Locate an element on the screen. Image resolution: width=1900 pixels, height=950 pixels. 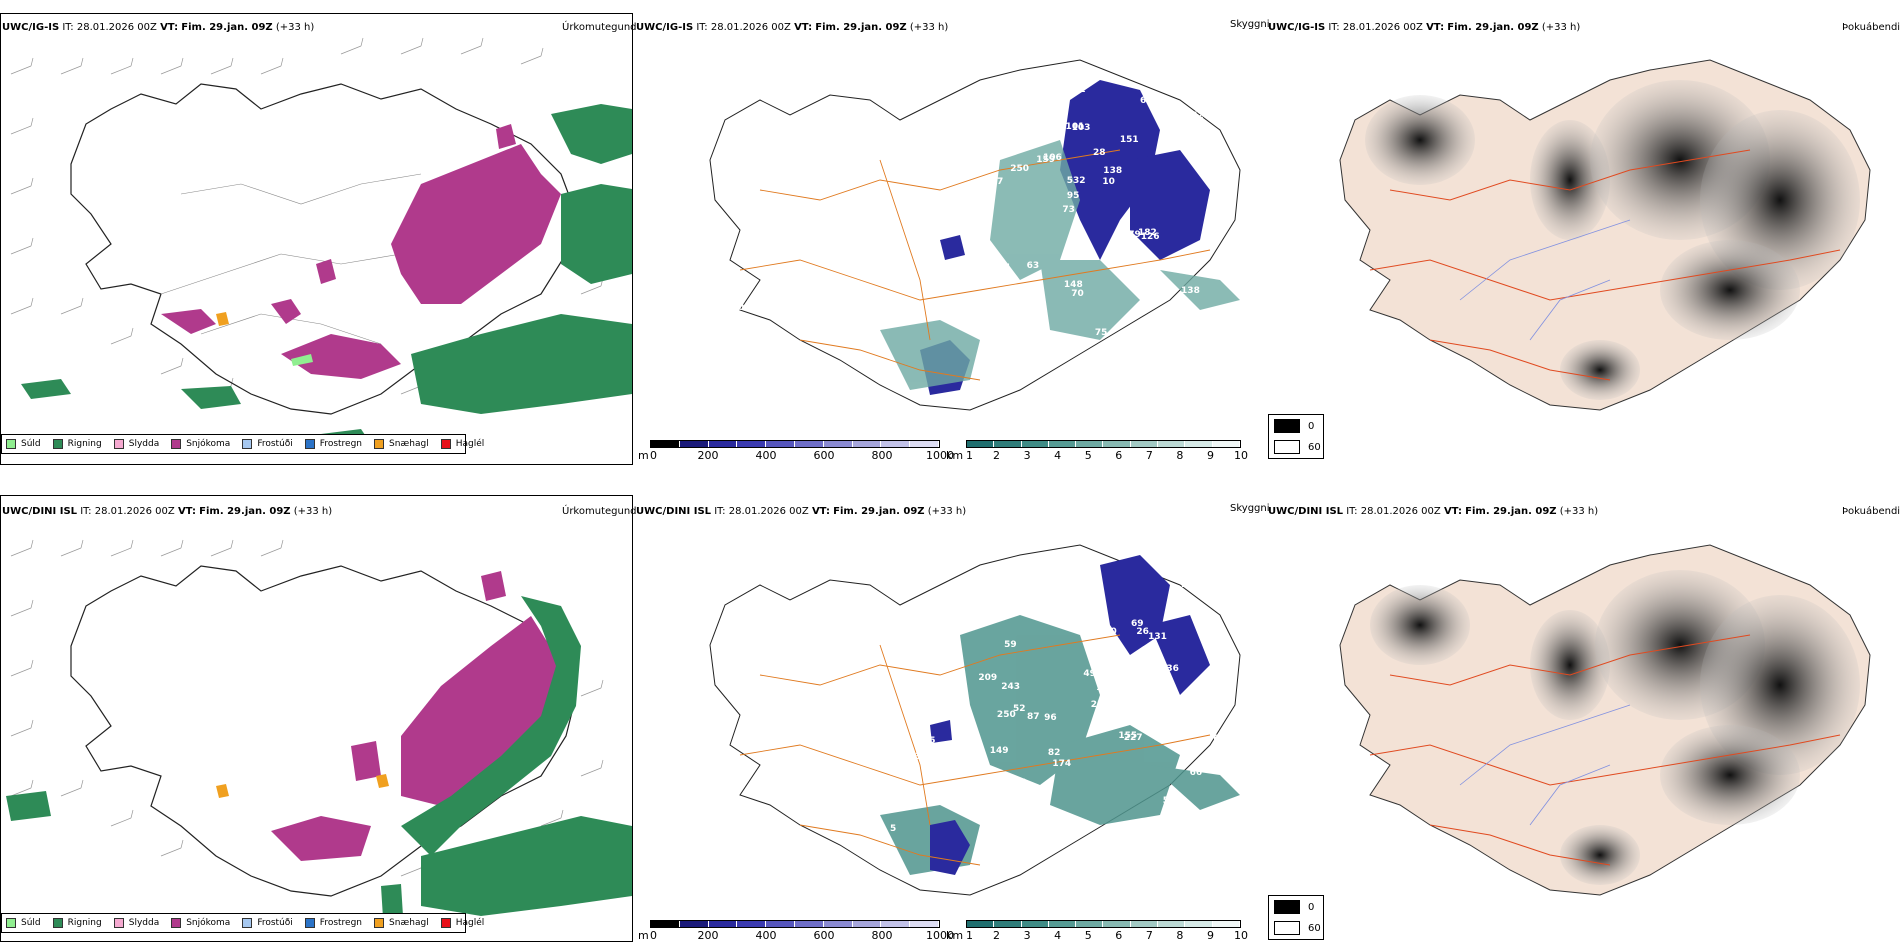
title-precip-2: Úrkomutegund is located at coordinates (599, 511).